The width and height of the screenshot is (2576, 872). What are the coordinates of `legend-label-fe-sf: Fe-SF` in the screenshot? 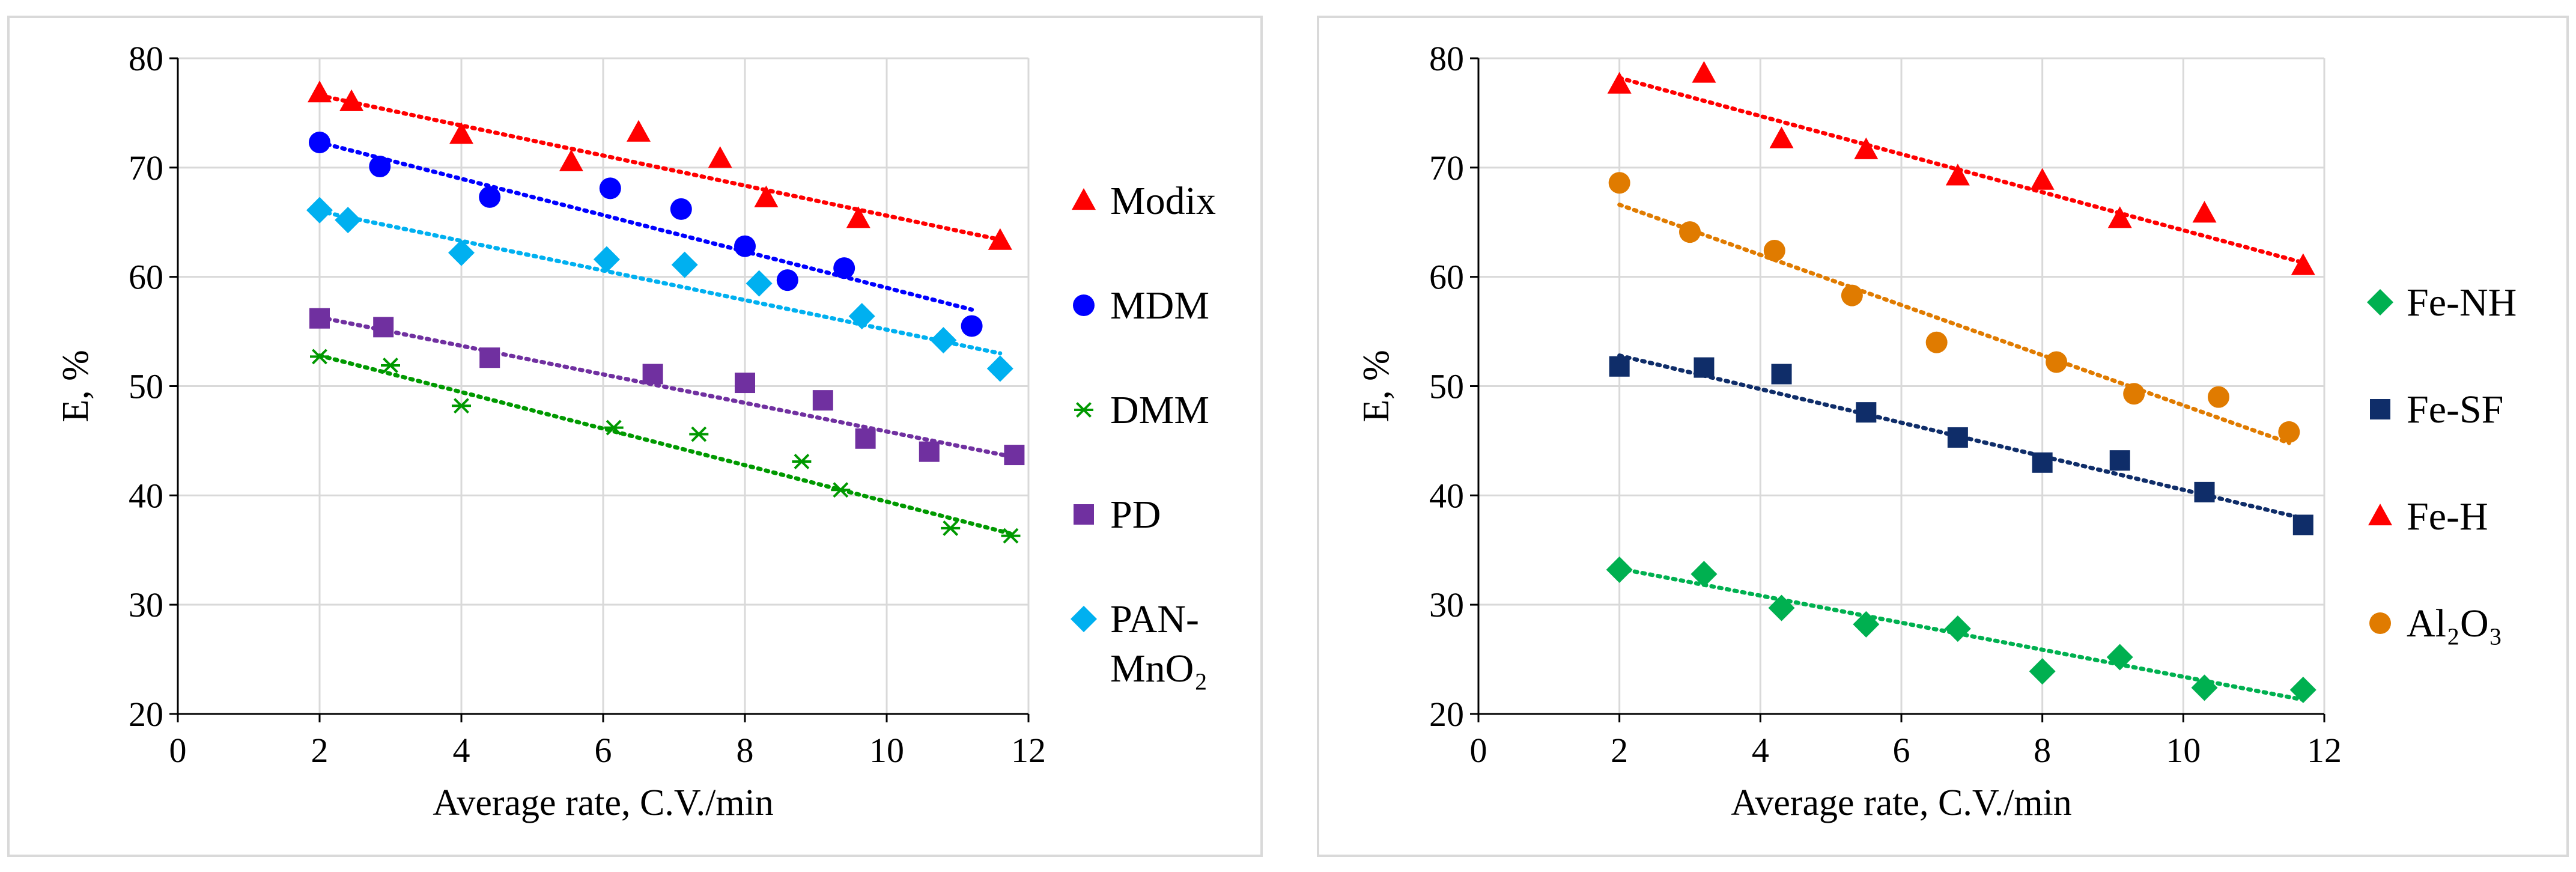 It's located at (2455, 409).